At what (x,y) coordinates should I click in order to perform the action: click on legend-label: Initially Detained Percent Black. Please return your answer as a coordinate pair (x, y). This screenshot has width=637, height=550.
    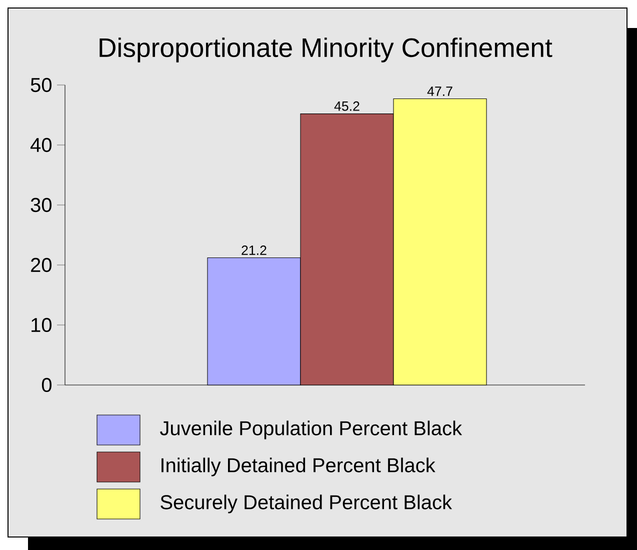
    Looking at the image, I should click on (299, 467).